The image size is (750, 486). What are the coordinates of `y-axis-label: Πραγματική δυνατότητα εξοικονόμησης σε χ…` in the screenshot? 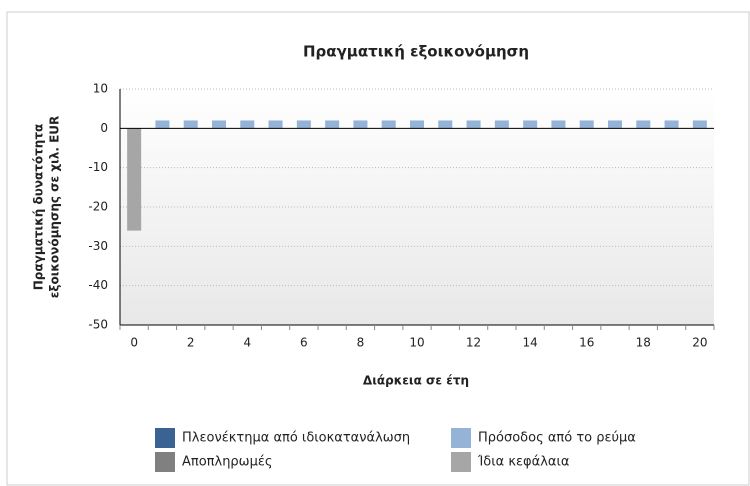 It's located at (47, 207).